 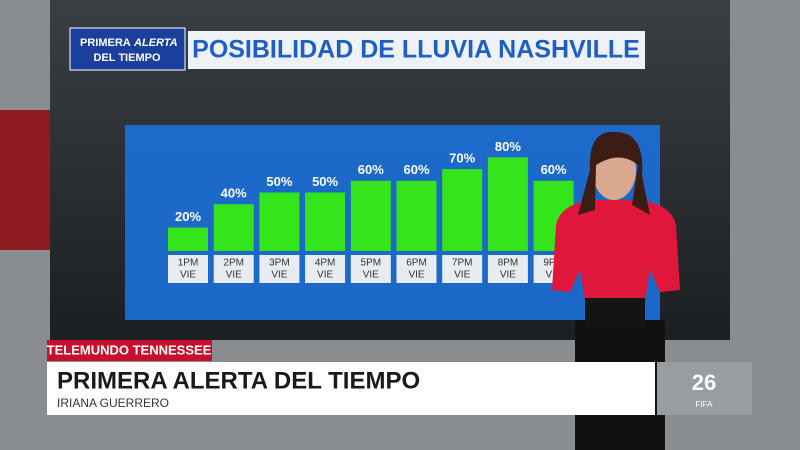 What do you see at coordinates (188, 216) in the screenshot?
I see `value-label: 20%` at bounding box center [188, 216].